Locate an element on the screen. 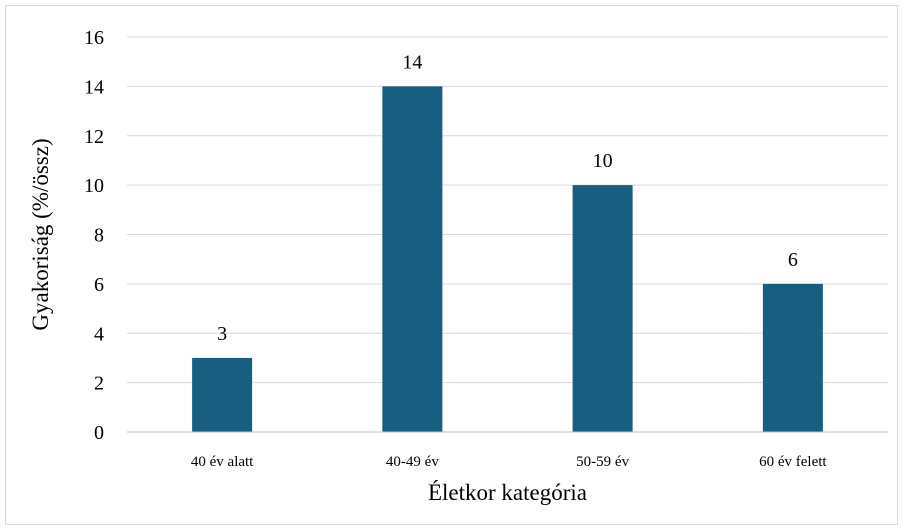 The width and height of the screenshot is (903, 530). data-label: 14 is located at coordinates (412, 62).